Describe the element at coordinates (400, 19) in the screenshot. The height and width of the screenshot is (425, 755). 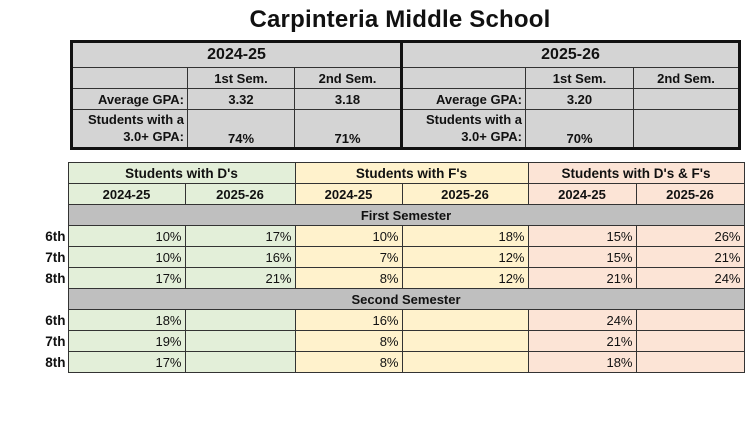
I see `page-title: Carpinteria Middle School` at that location.